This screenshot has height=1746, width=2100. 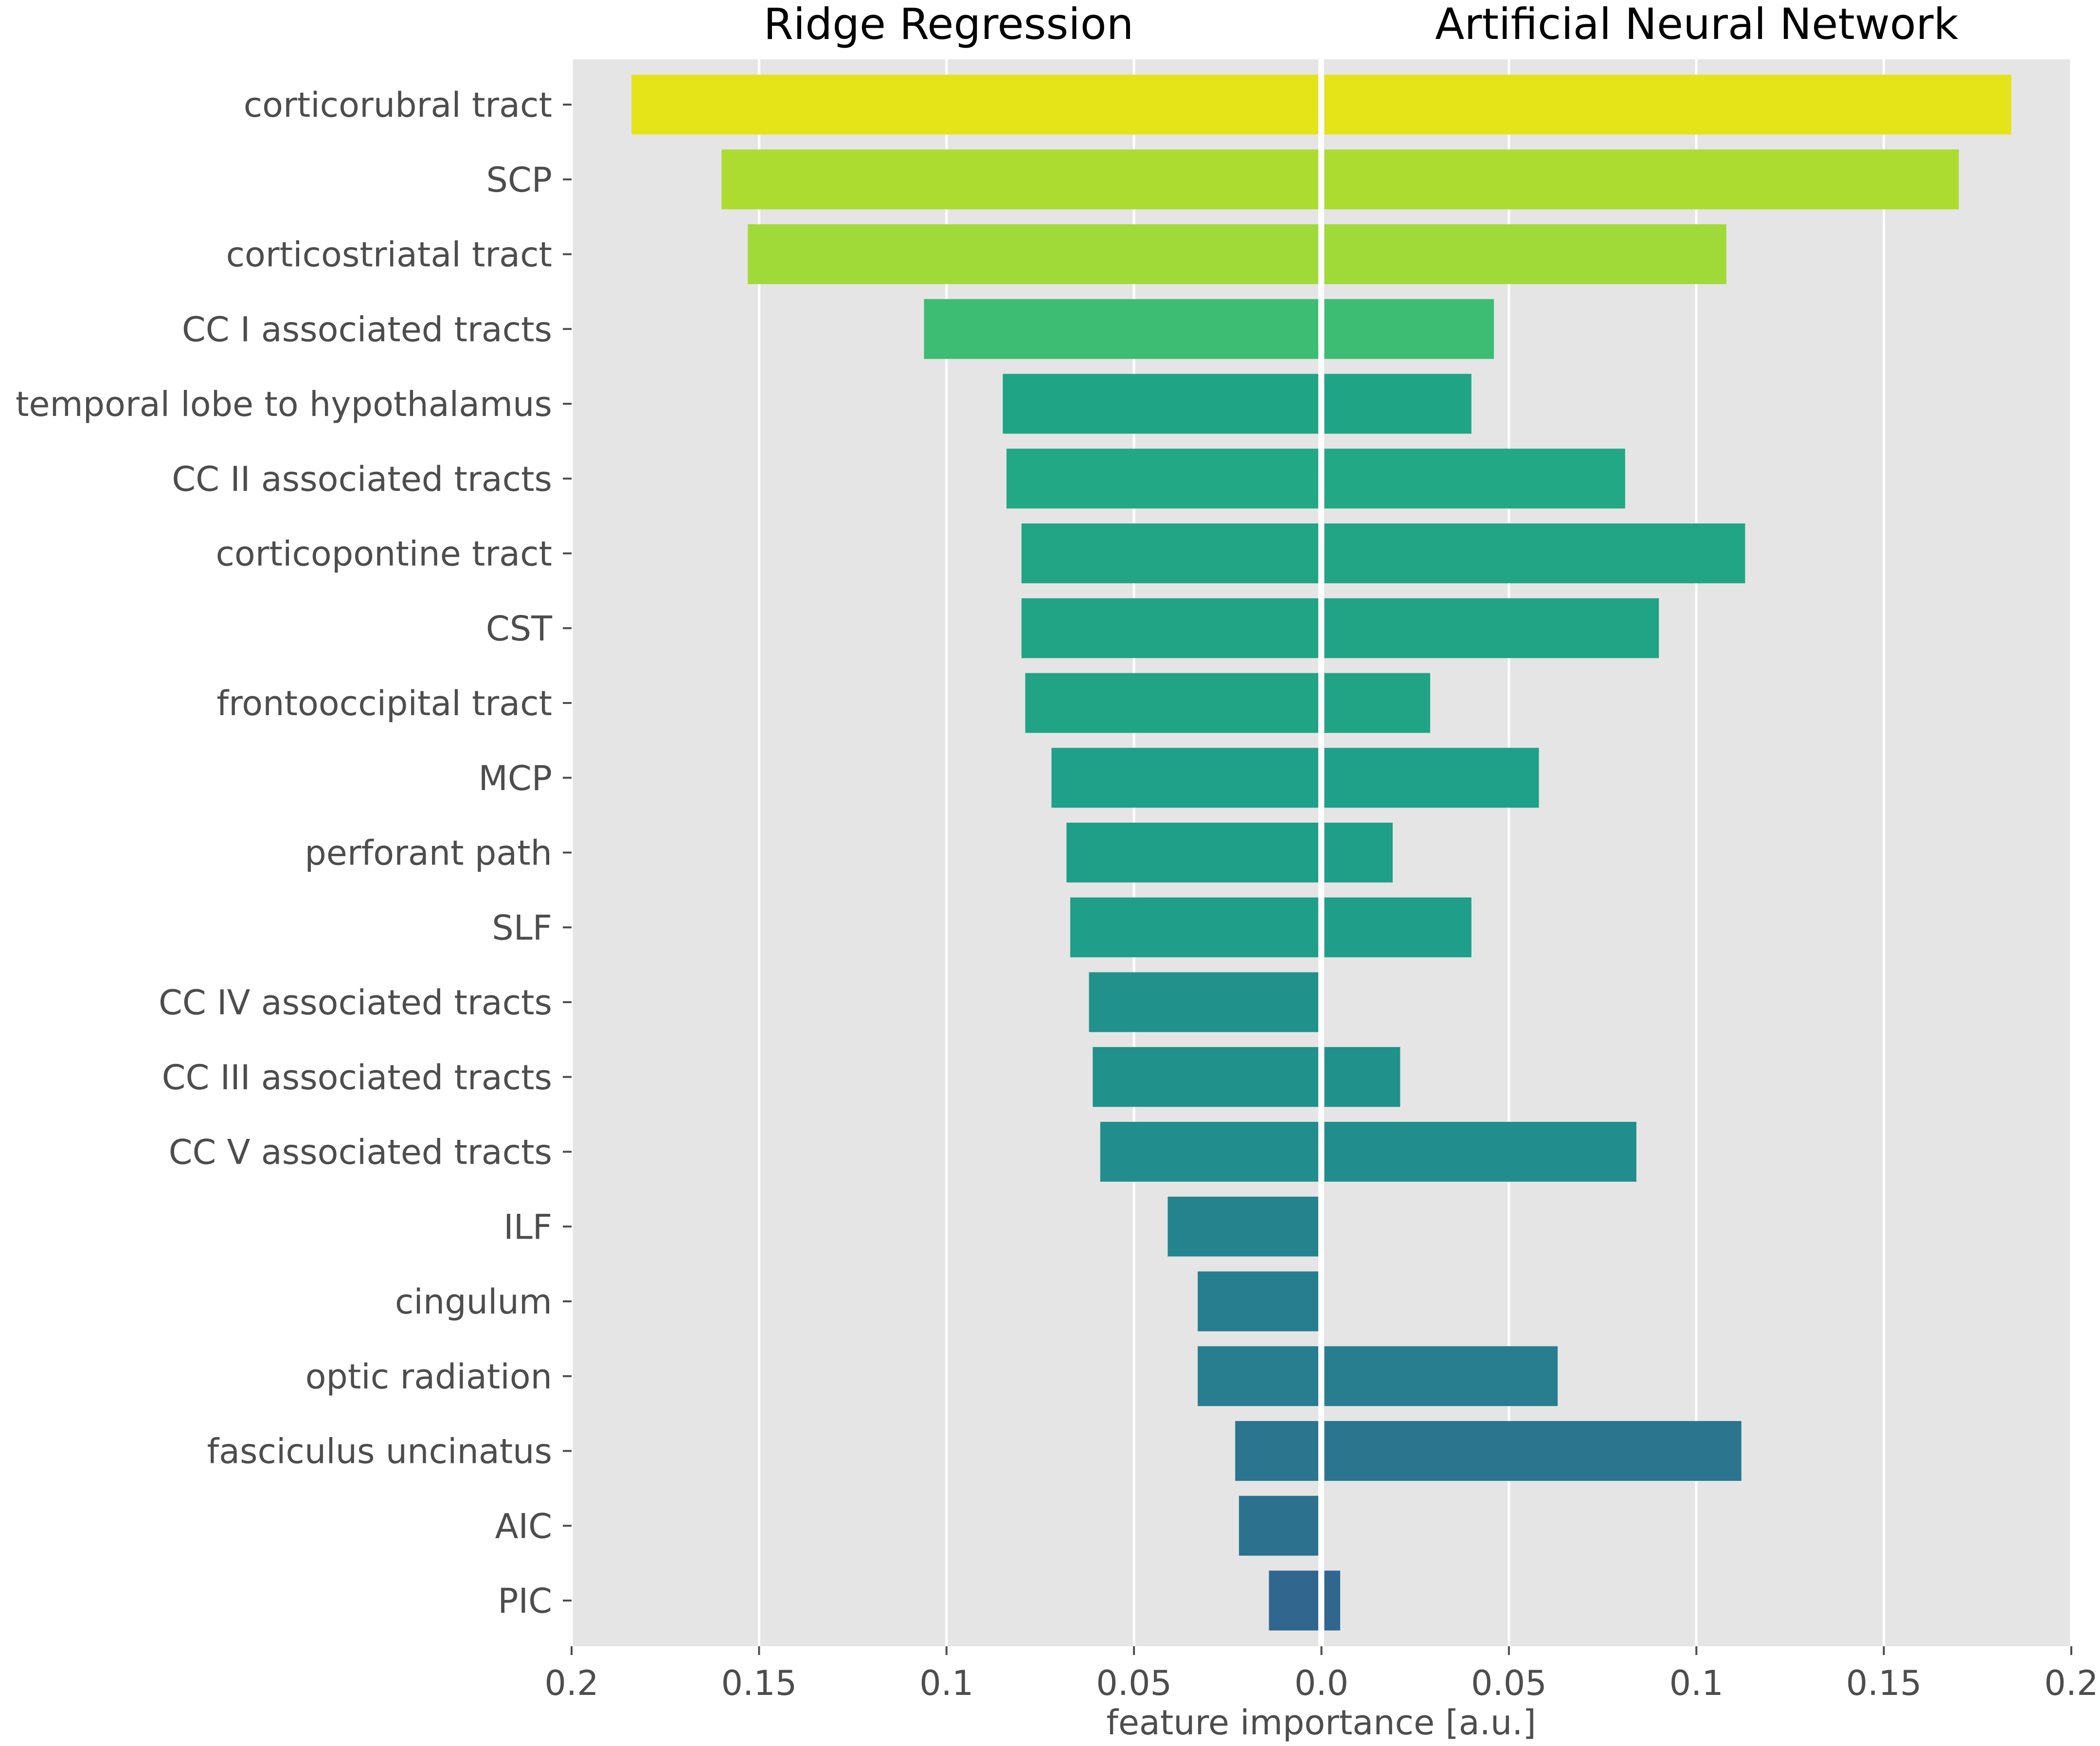 I want to click on center-divider, so click(x=1321, y=852).